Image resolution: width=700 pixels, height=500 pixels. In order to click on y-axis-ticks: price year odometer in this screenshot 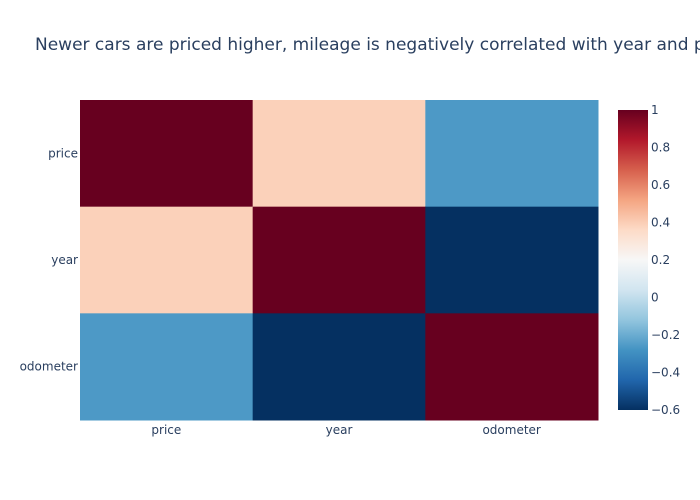, I will do `click(49, 259)`.